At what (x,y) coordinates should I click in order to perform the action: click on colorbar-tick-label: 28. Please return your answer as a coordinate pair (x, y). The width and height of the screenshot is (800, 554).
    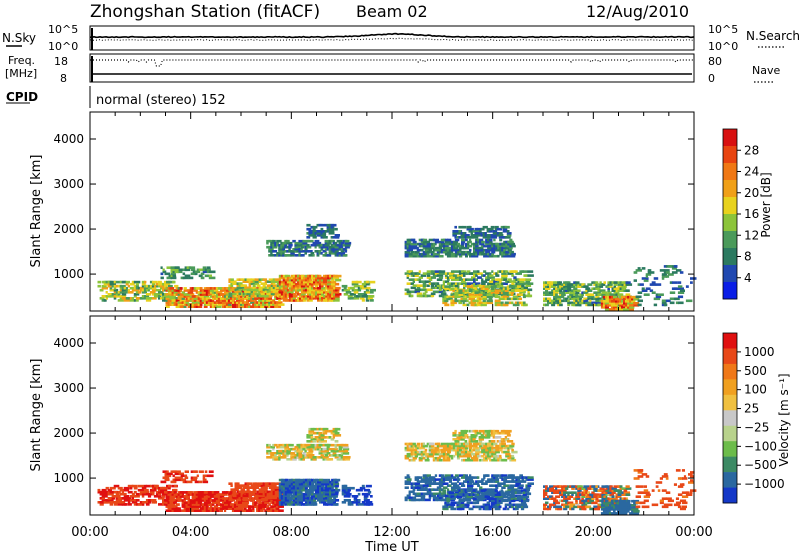
    Looking at the image, I should click on (751, 150).